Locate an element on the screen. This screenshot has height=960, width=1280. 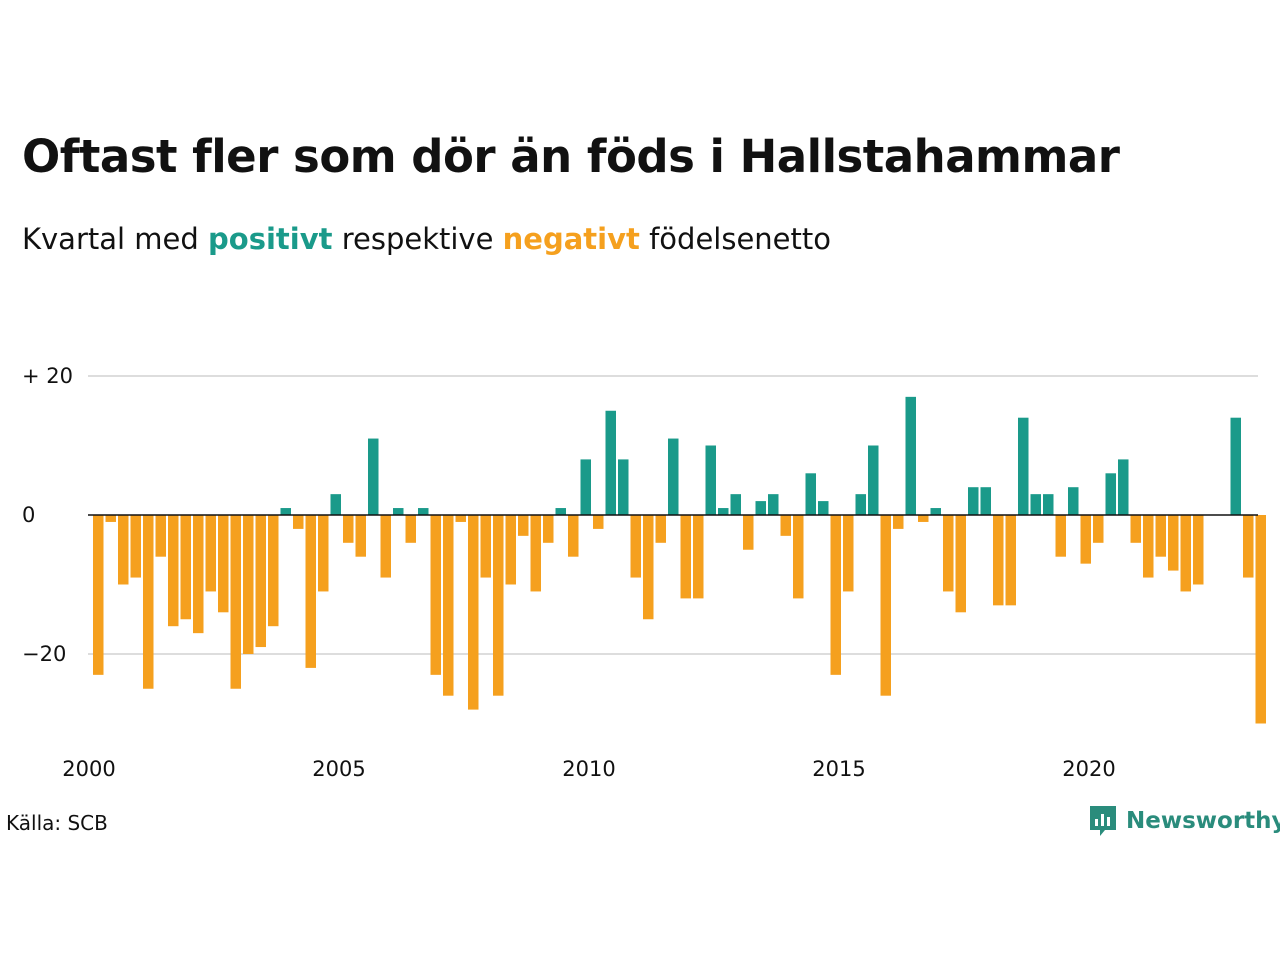
x-tick-label: 2020 is located at coordinates (1088, 769).